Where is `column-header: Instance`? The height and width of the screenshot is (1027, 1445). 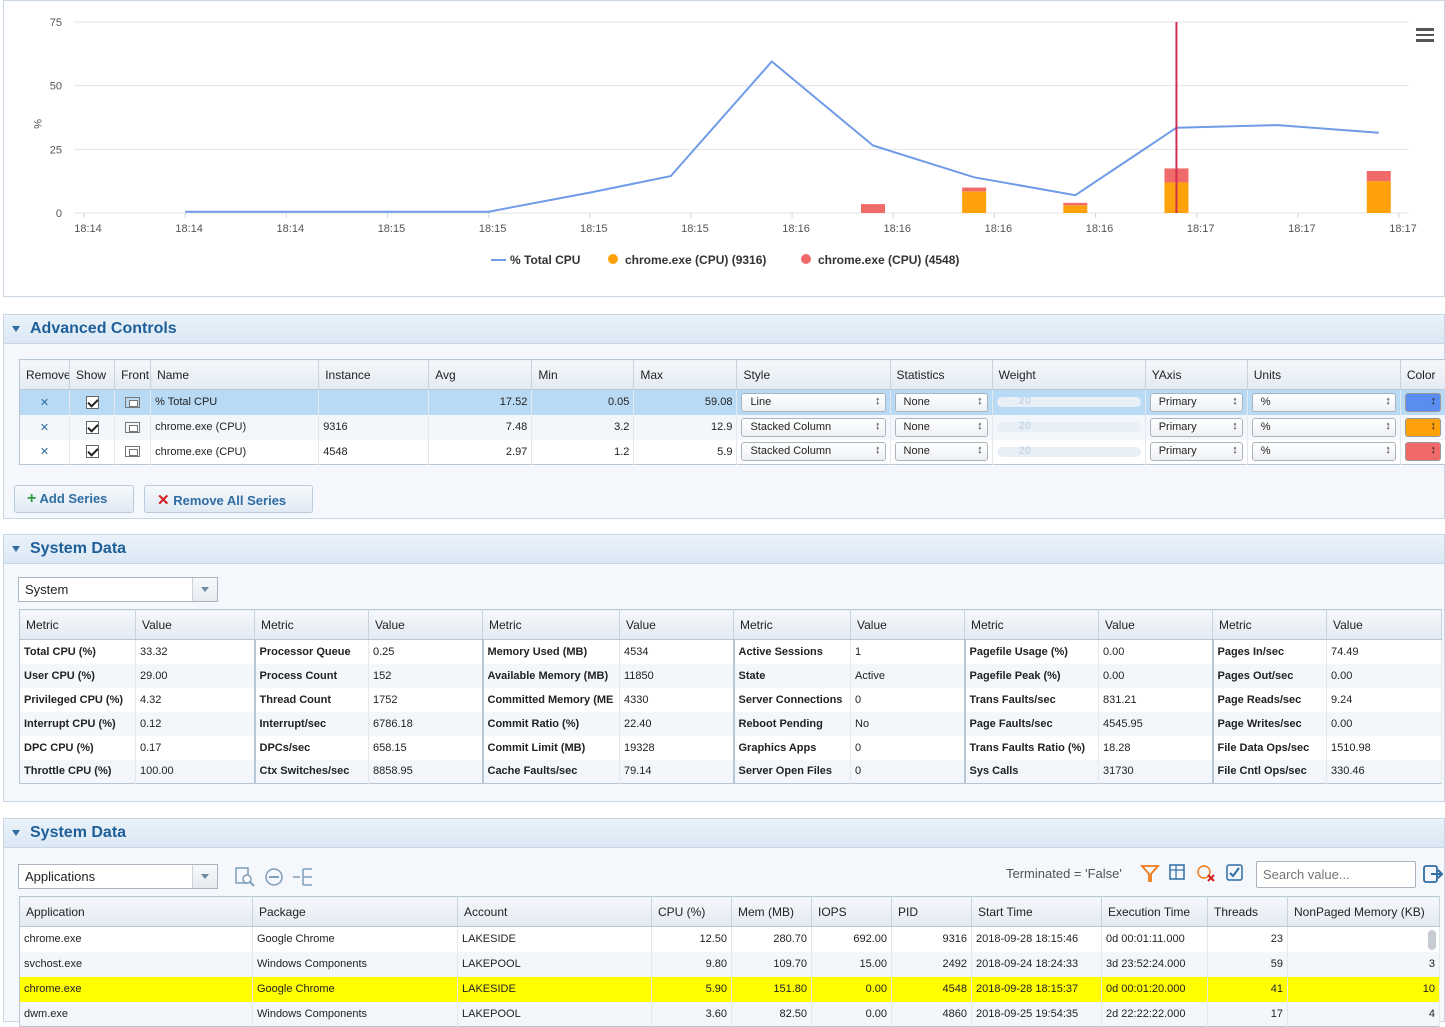 column-header: Instance is located at coordinates (374, 375).